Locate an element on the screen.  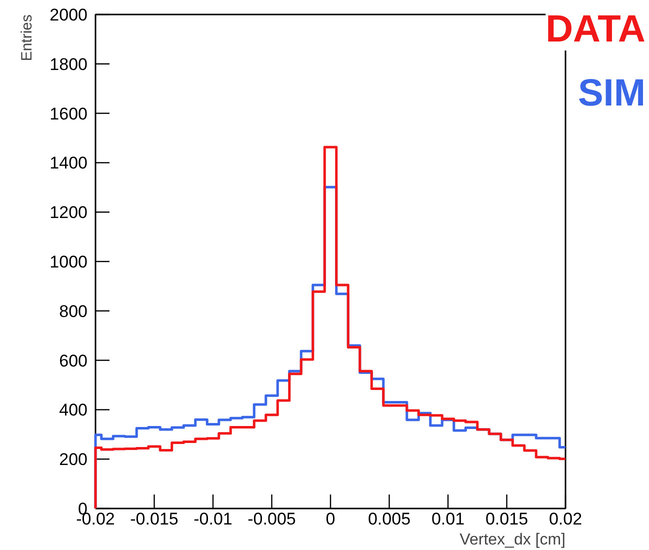
y-tick-label: 1200 is located at coordinates (69, 212).